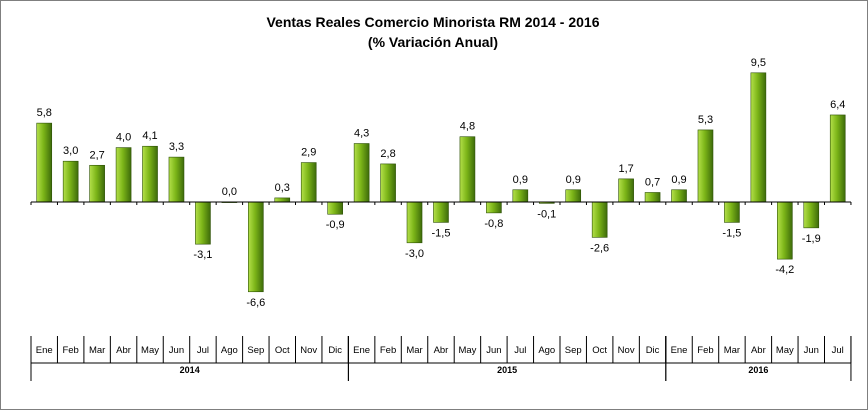 The height and width of the screenshot is (410, 868). What do you see at coordinates (705, 120) in the screenshot?
I see `data-label: 5,3` at bounding box center [705, 120].